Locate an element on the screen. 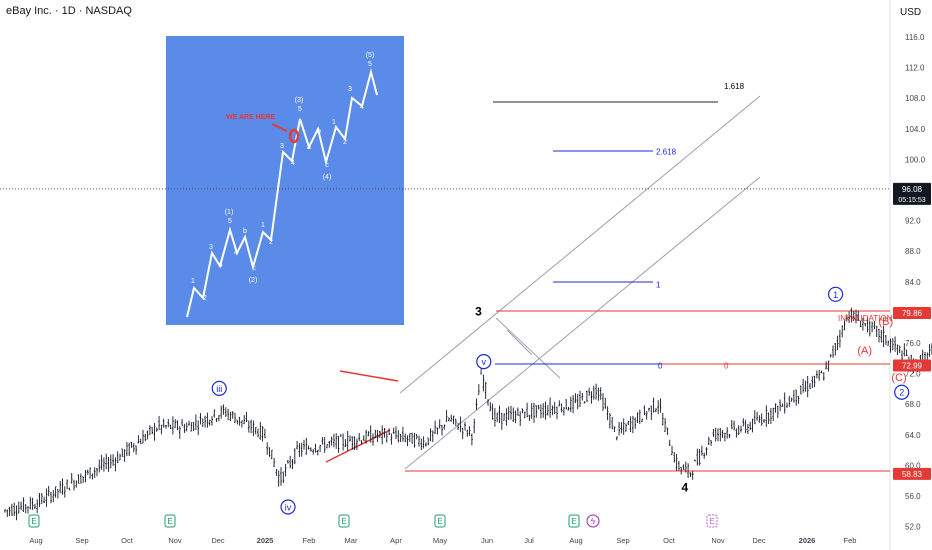  wave-circle-label-2: 2 is located at coordinates (901, 393).